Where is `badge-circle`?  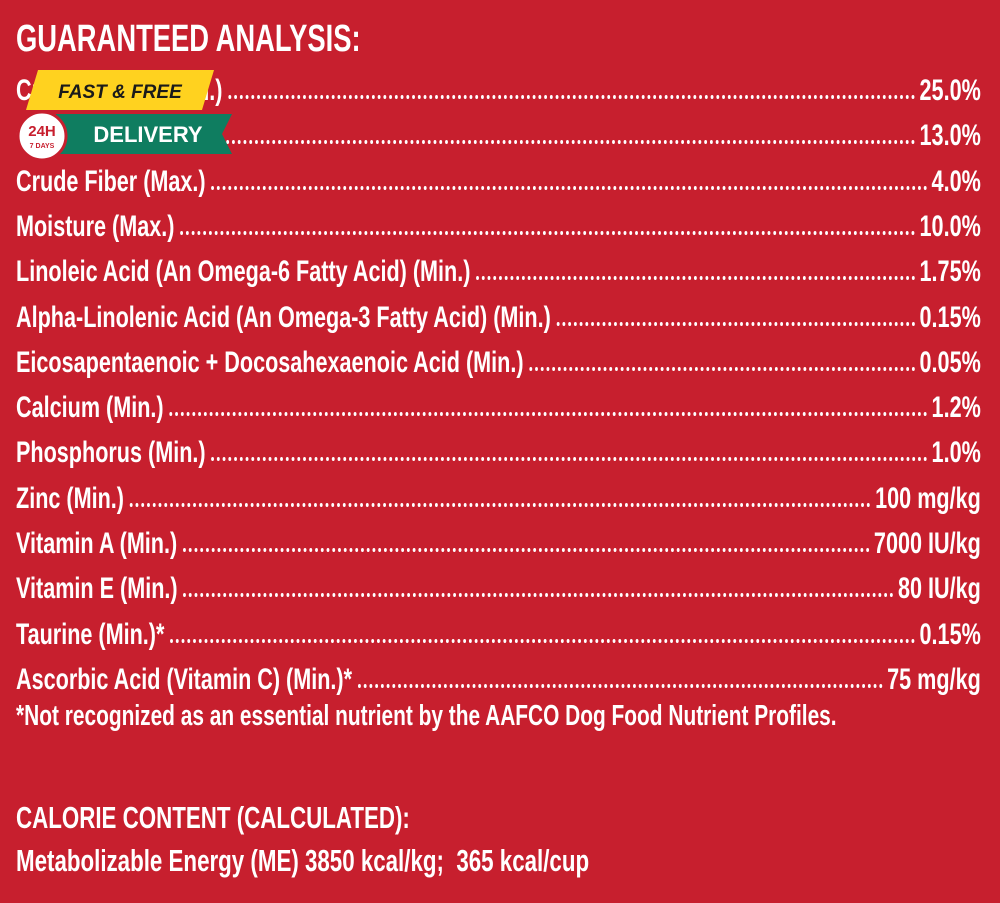 badge-circle is located at coordinates (42, 136).